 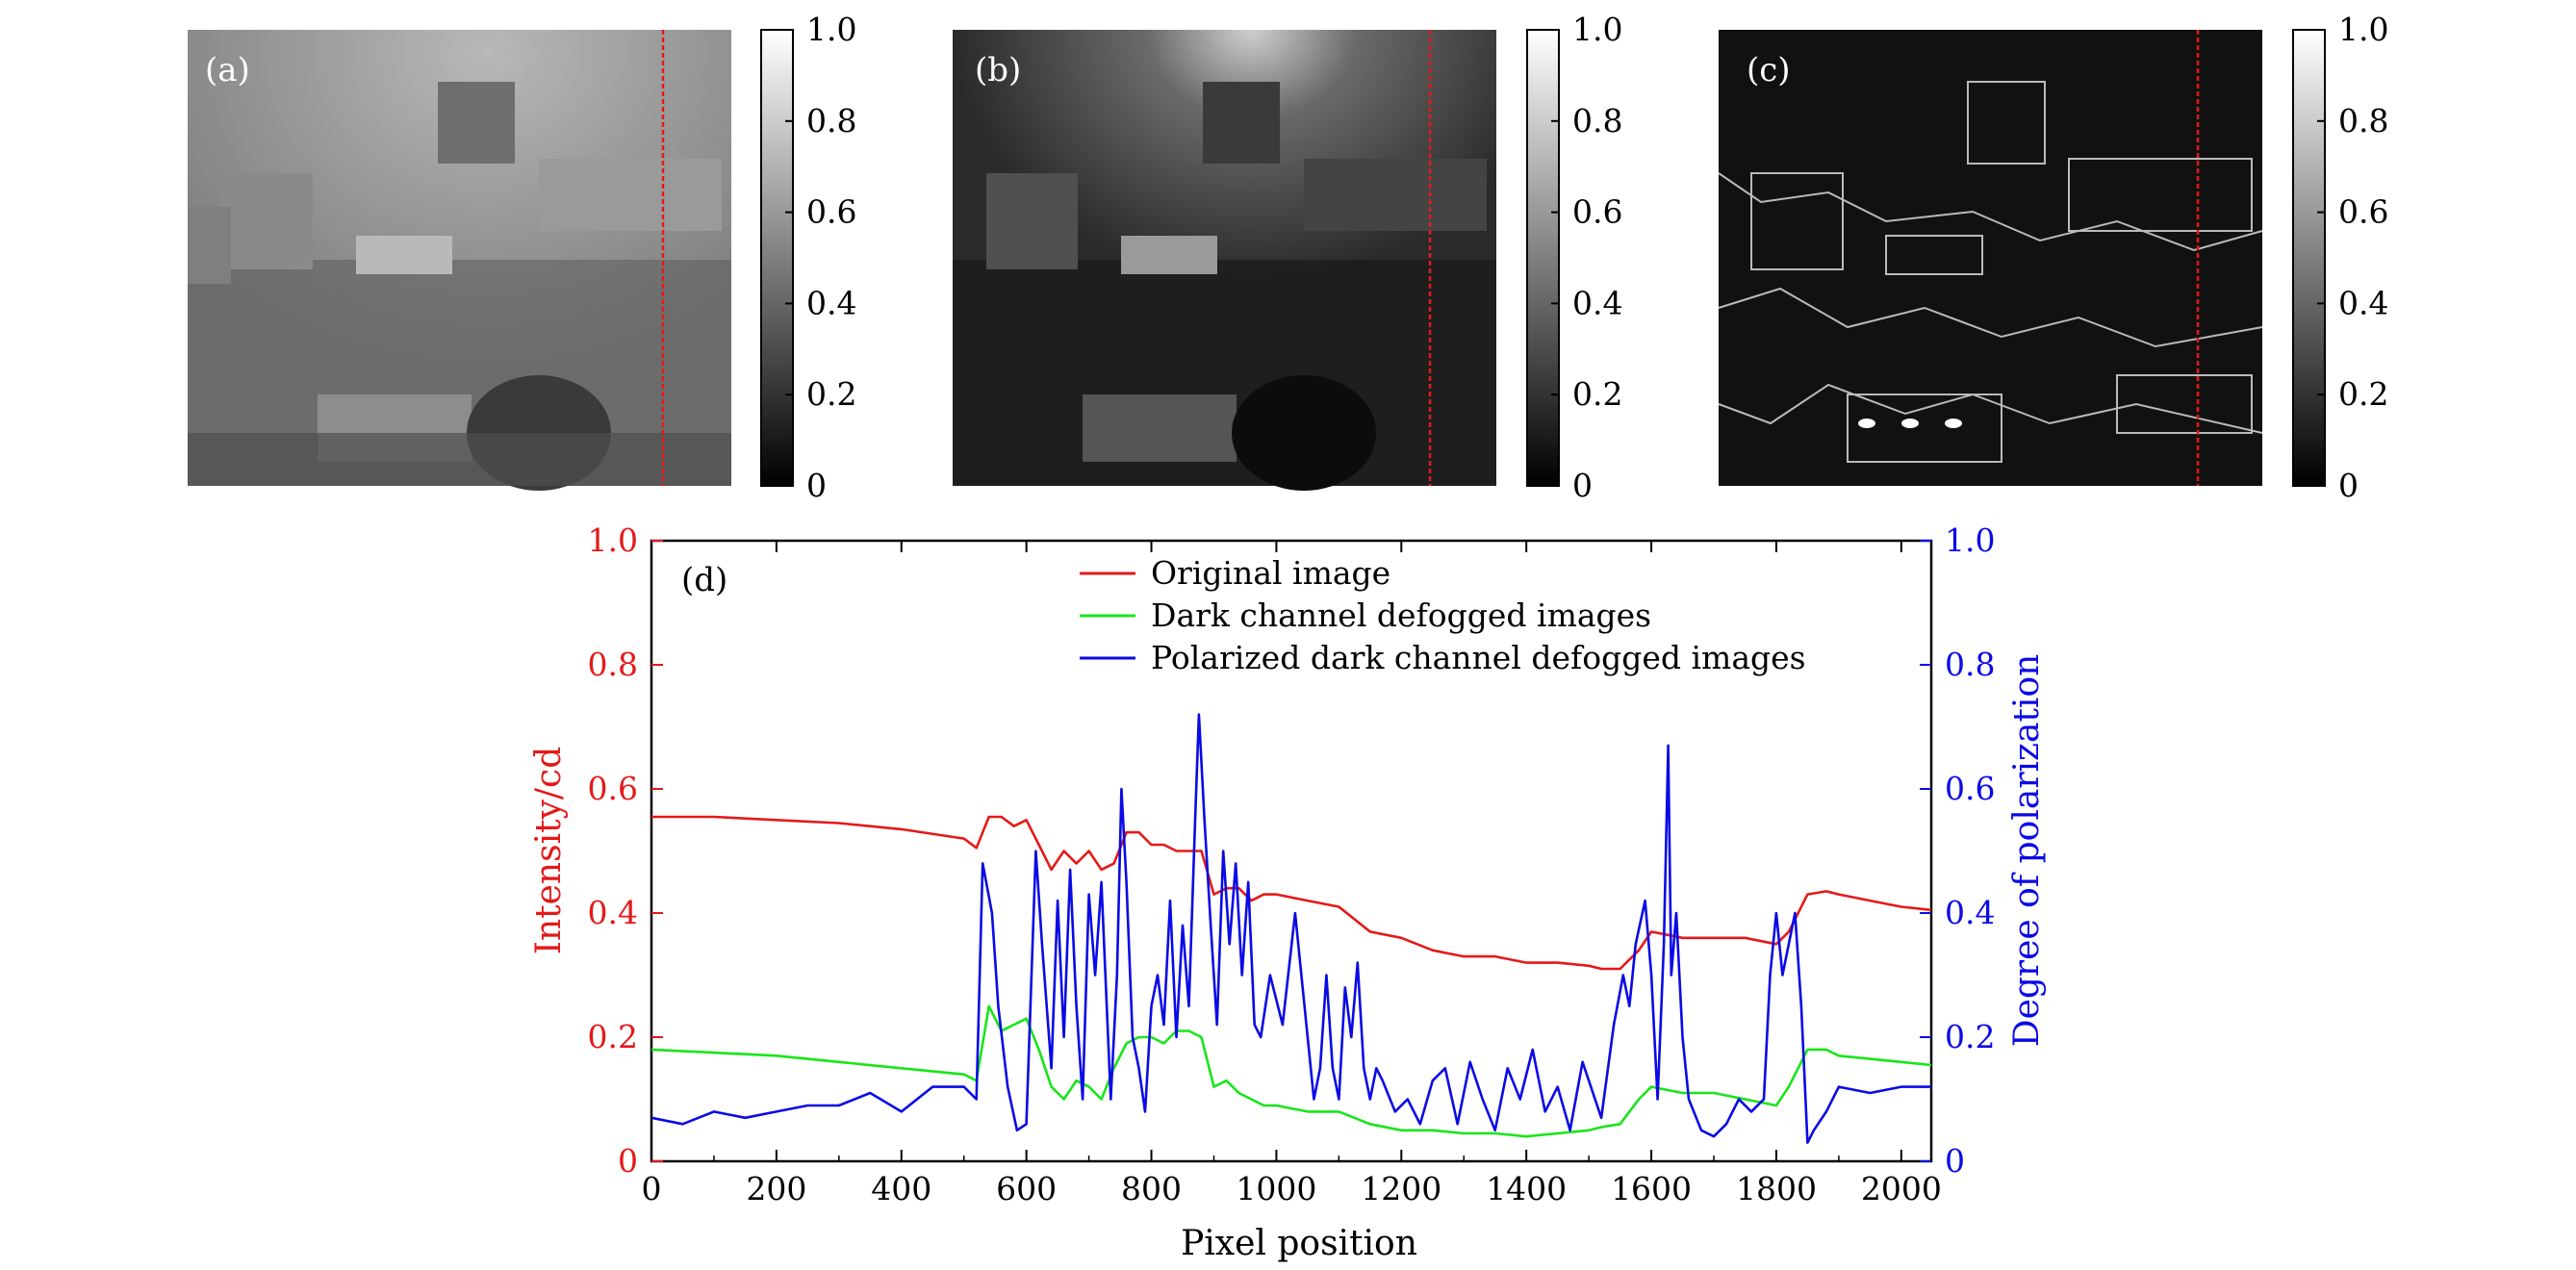 I want to click on legend-label-original: Original image, so click(x=1270, y=573).